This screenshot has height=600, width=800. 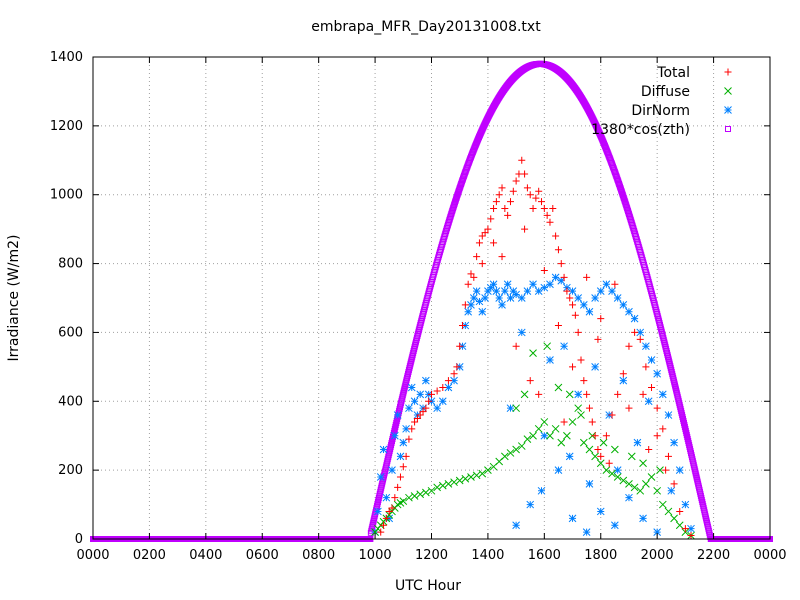 I want to click on legend-label: DirNorm, so click(x=660, y=111).